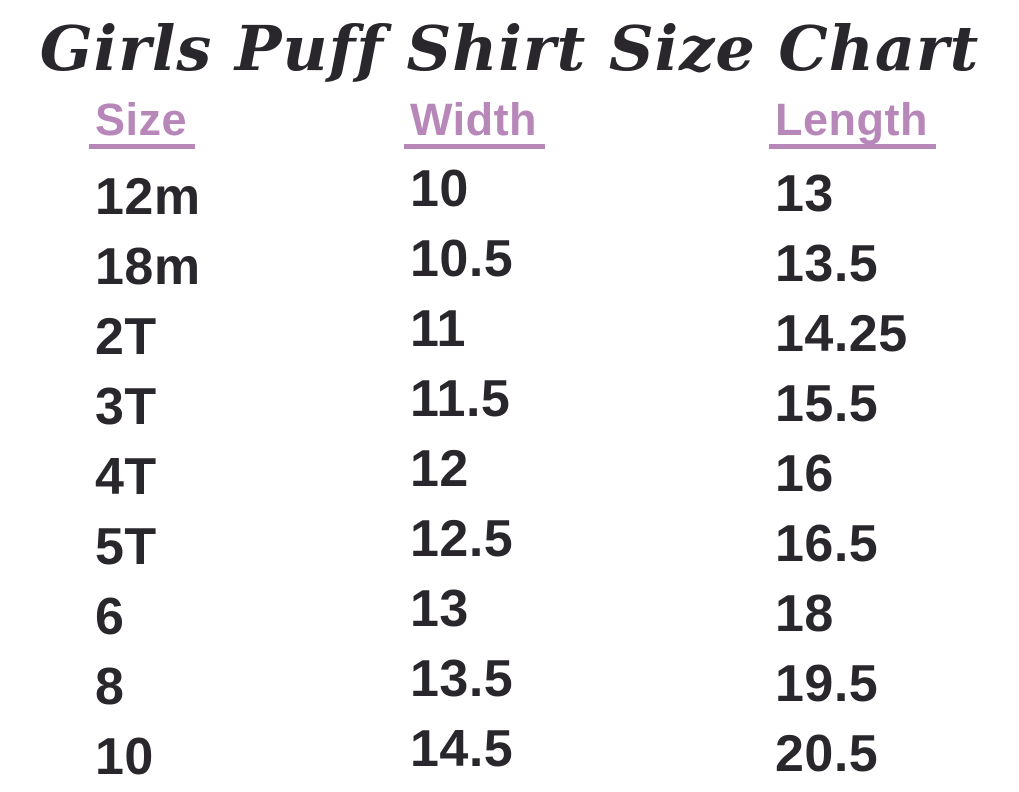  What do you see at coordinates (438, 329) in the screenshot?
I see `width-value-row3: 11` at bounding box center [438, 329].